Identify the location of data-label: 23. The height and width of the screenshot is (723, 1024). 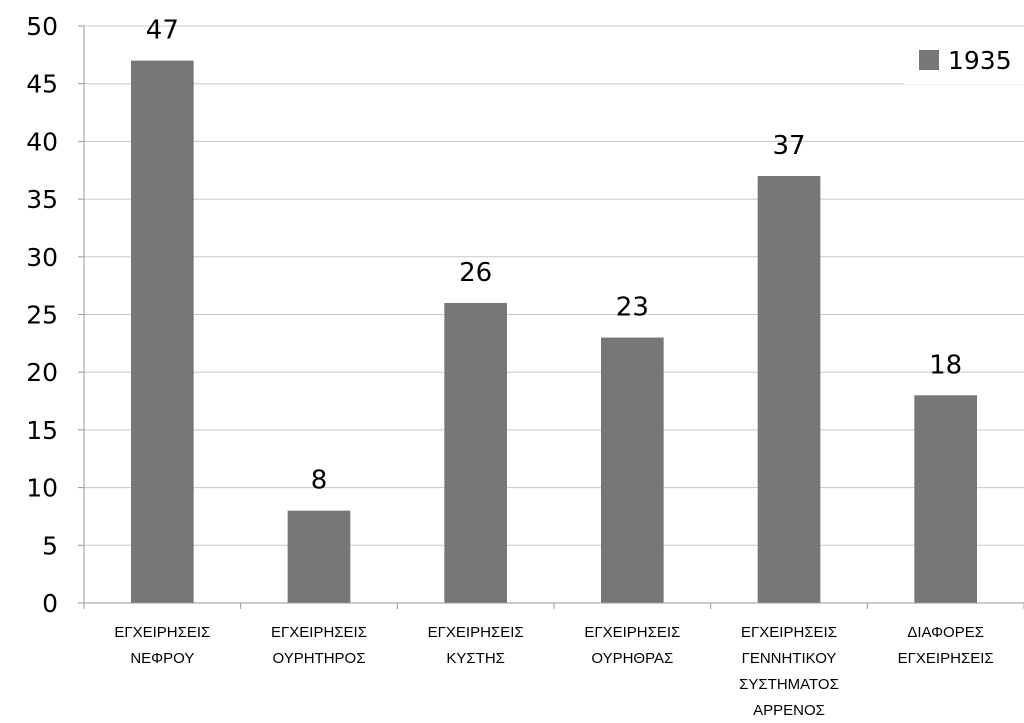
(632, 308).